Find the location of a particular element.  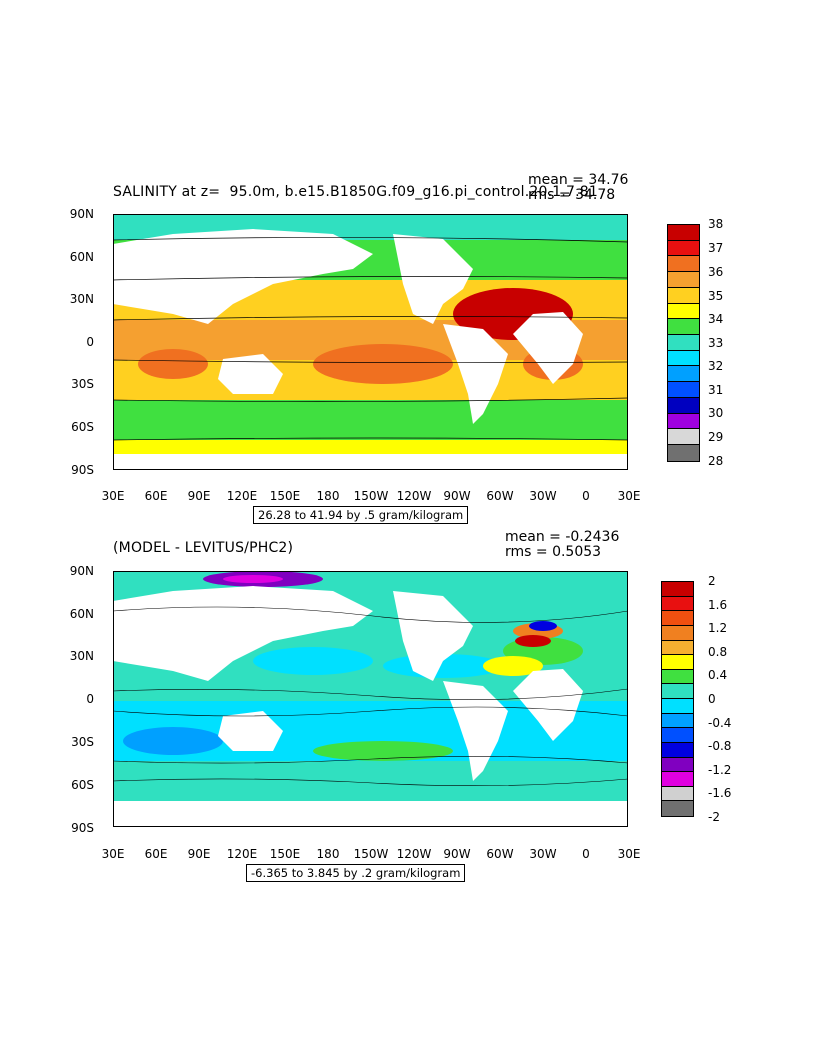

colorbar-label: 28 is located at coordinates (716, 461).